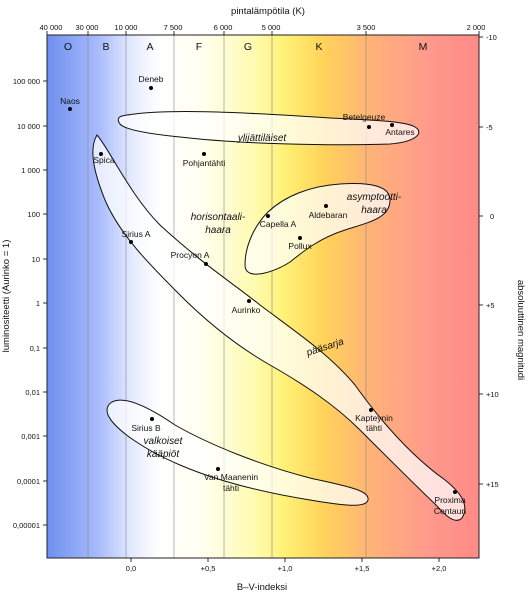  What do you see at coordinates (26, 81) in the screenshot?
I see `left-tick-label: 100 000` at bounding box center [26, 81].